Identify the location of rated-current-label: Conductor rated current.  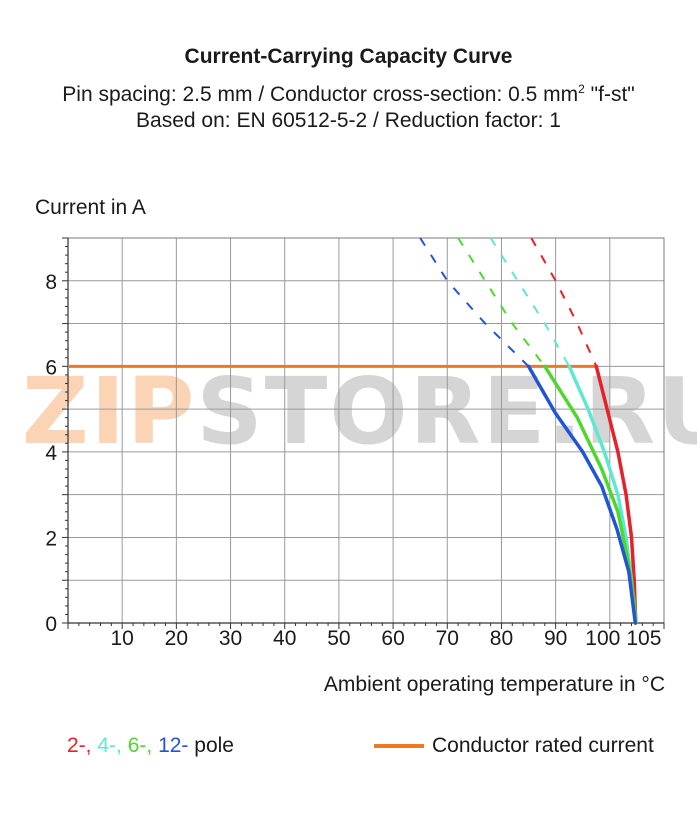
(543, 745).